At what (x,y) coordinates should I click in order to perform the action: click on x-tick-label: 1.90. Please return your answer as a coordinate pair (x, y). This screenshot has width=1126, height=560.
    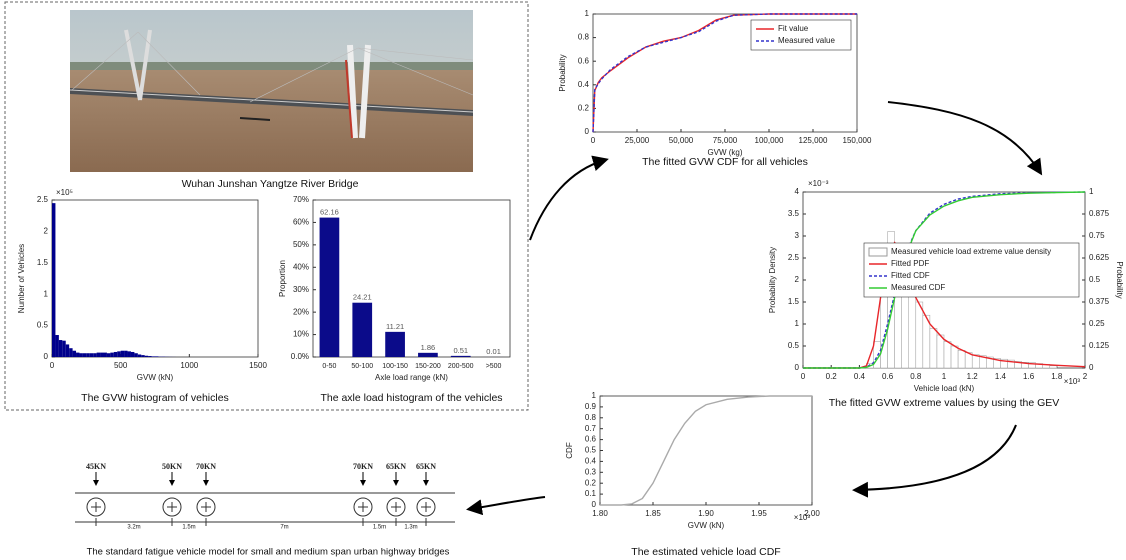
    Looking at the image, I should click on (706, 513).